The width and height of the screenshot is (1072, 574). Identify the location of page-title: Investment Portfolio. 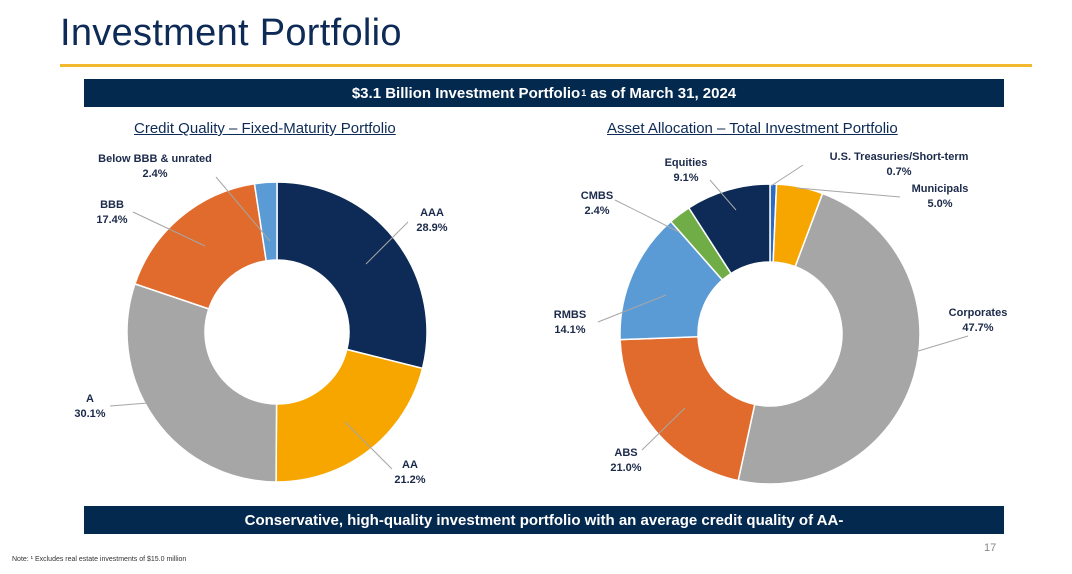
(231, 33).